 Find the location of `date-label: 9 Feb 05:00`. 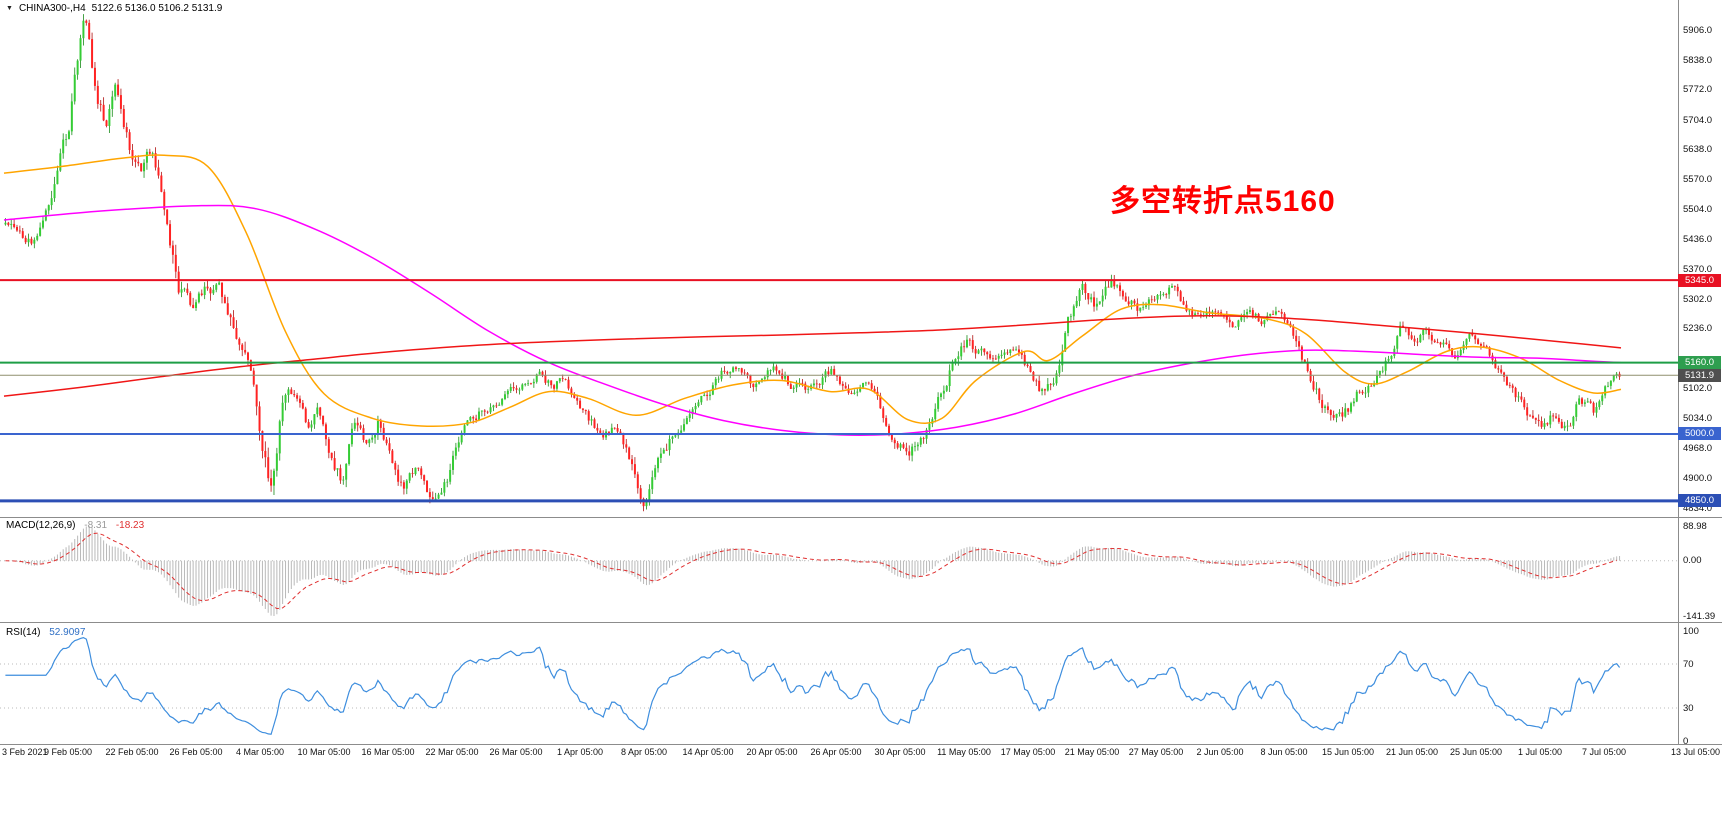

date-label: 9 Feb 05:00 is located at coordinates (68, 752).